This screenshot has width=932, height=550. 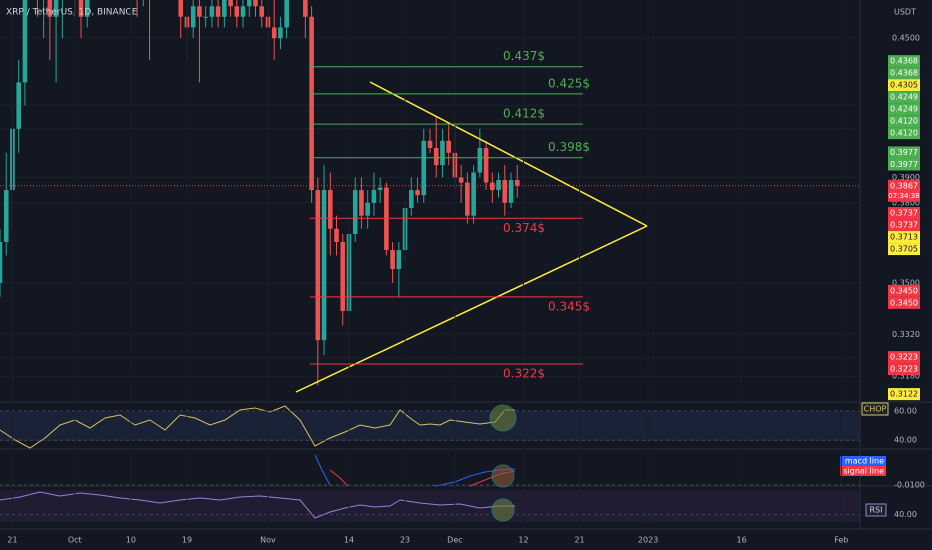 I want to click on x-tick-label: Nov, so click(x=268, y=540).